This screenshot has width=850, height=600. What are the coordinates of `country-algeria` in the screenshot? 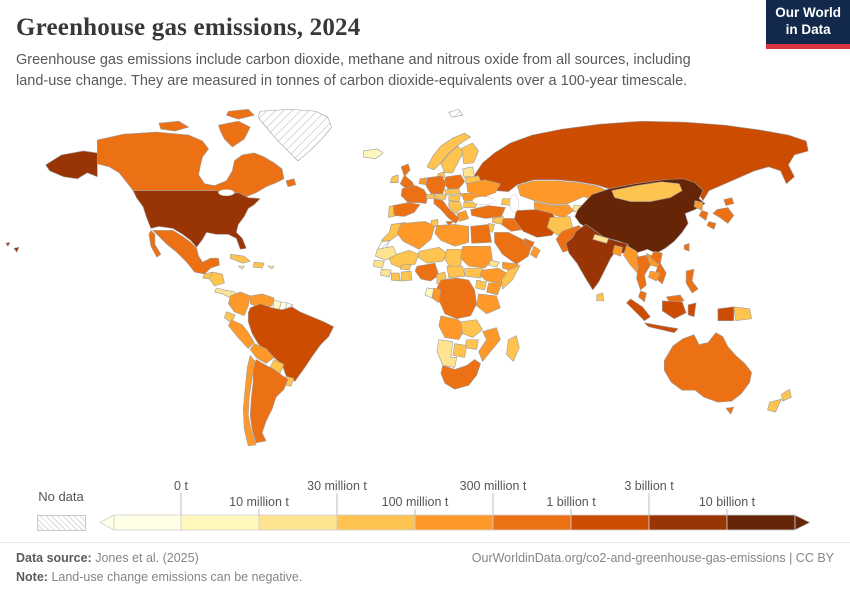 It's located at (416, 235).